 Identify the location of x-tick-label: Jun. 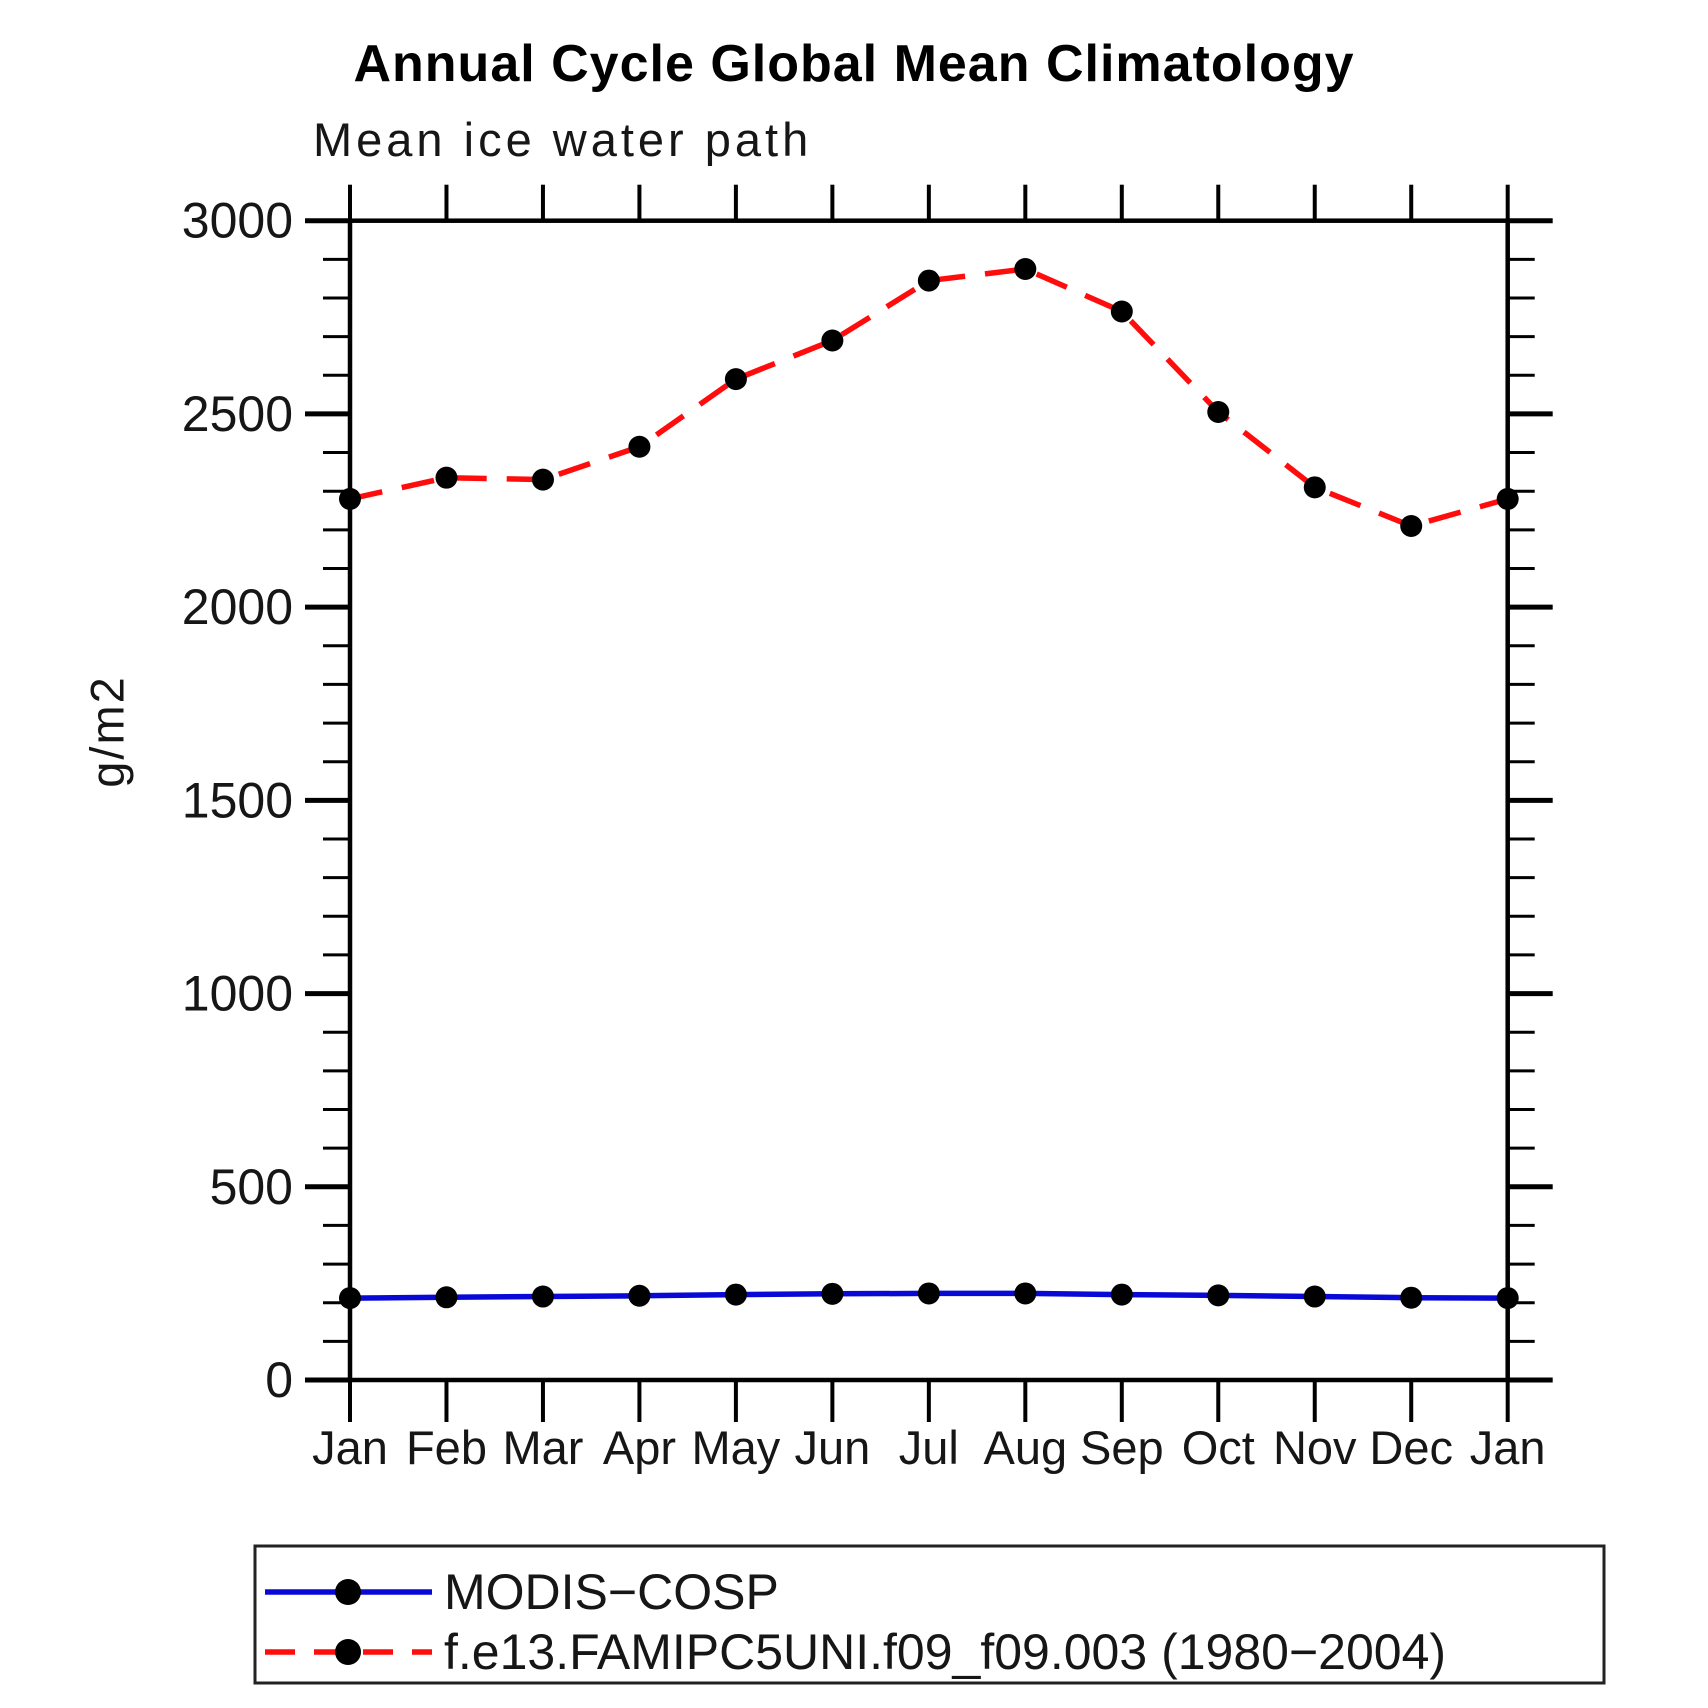
(832, 1447).